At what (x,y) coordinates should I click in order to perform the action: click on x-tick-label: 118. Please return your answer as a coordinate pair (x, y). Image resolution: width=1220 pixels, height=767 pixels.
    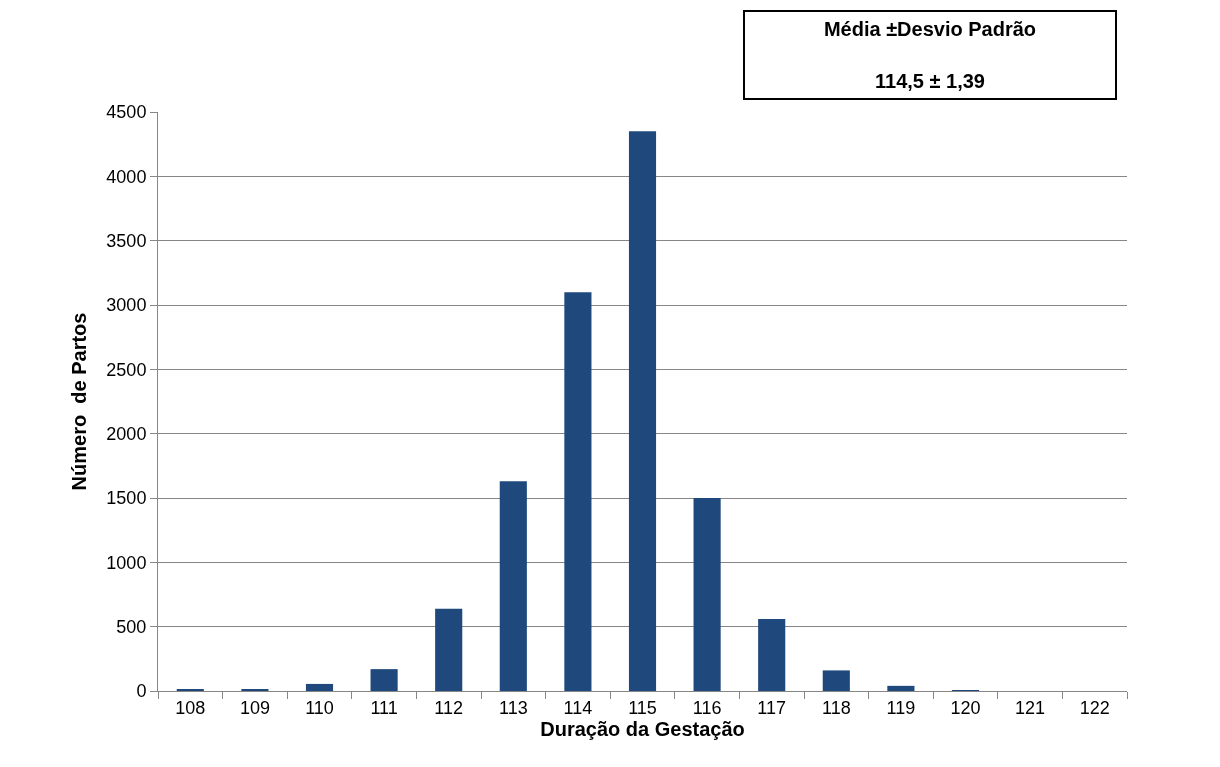
    Looking at the image, I should click on (836, 707).